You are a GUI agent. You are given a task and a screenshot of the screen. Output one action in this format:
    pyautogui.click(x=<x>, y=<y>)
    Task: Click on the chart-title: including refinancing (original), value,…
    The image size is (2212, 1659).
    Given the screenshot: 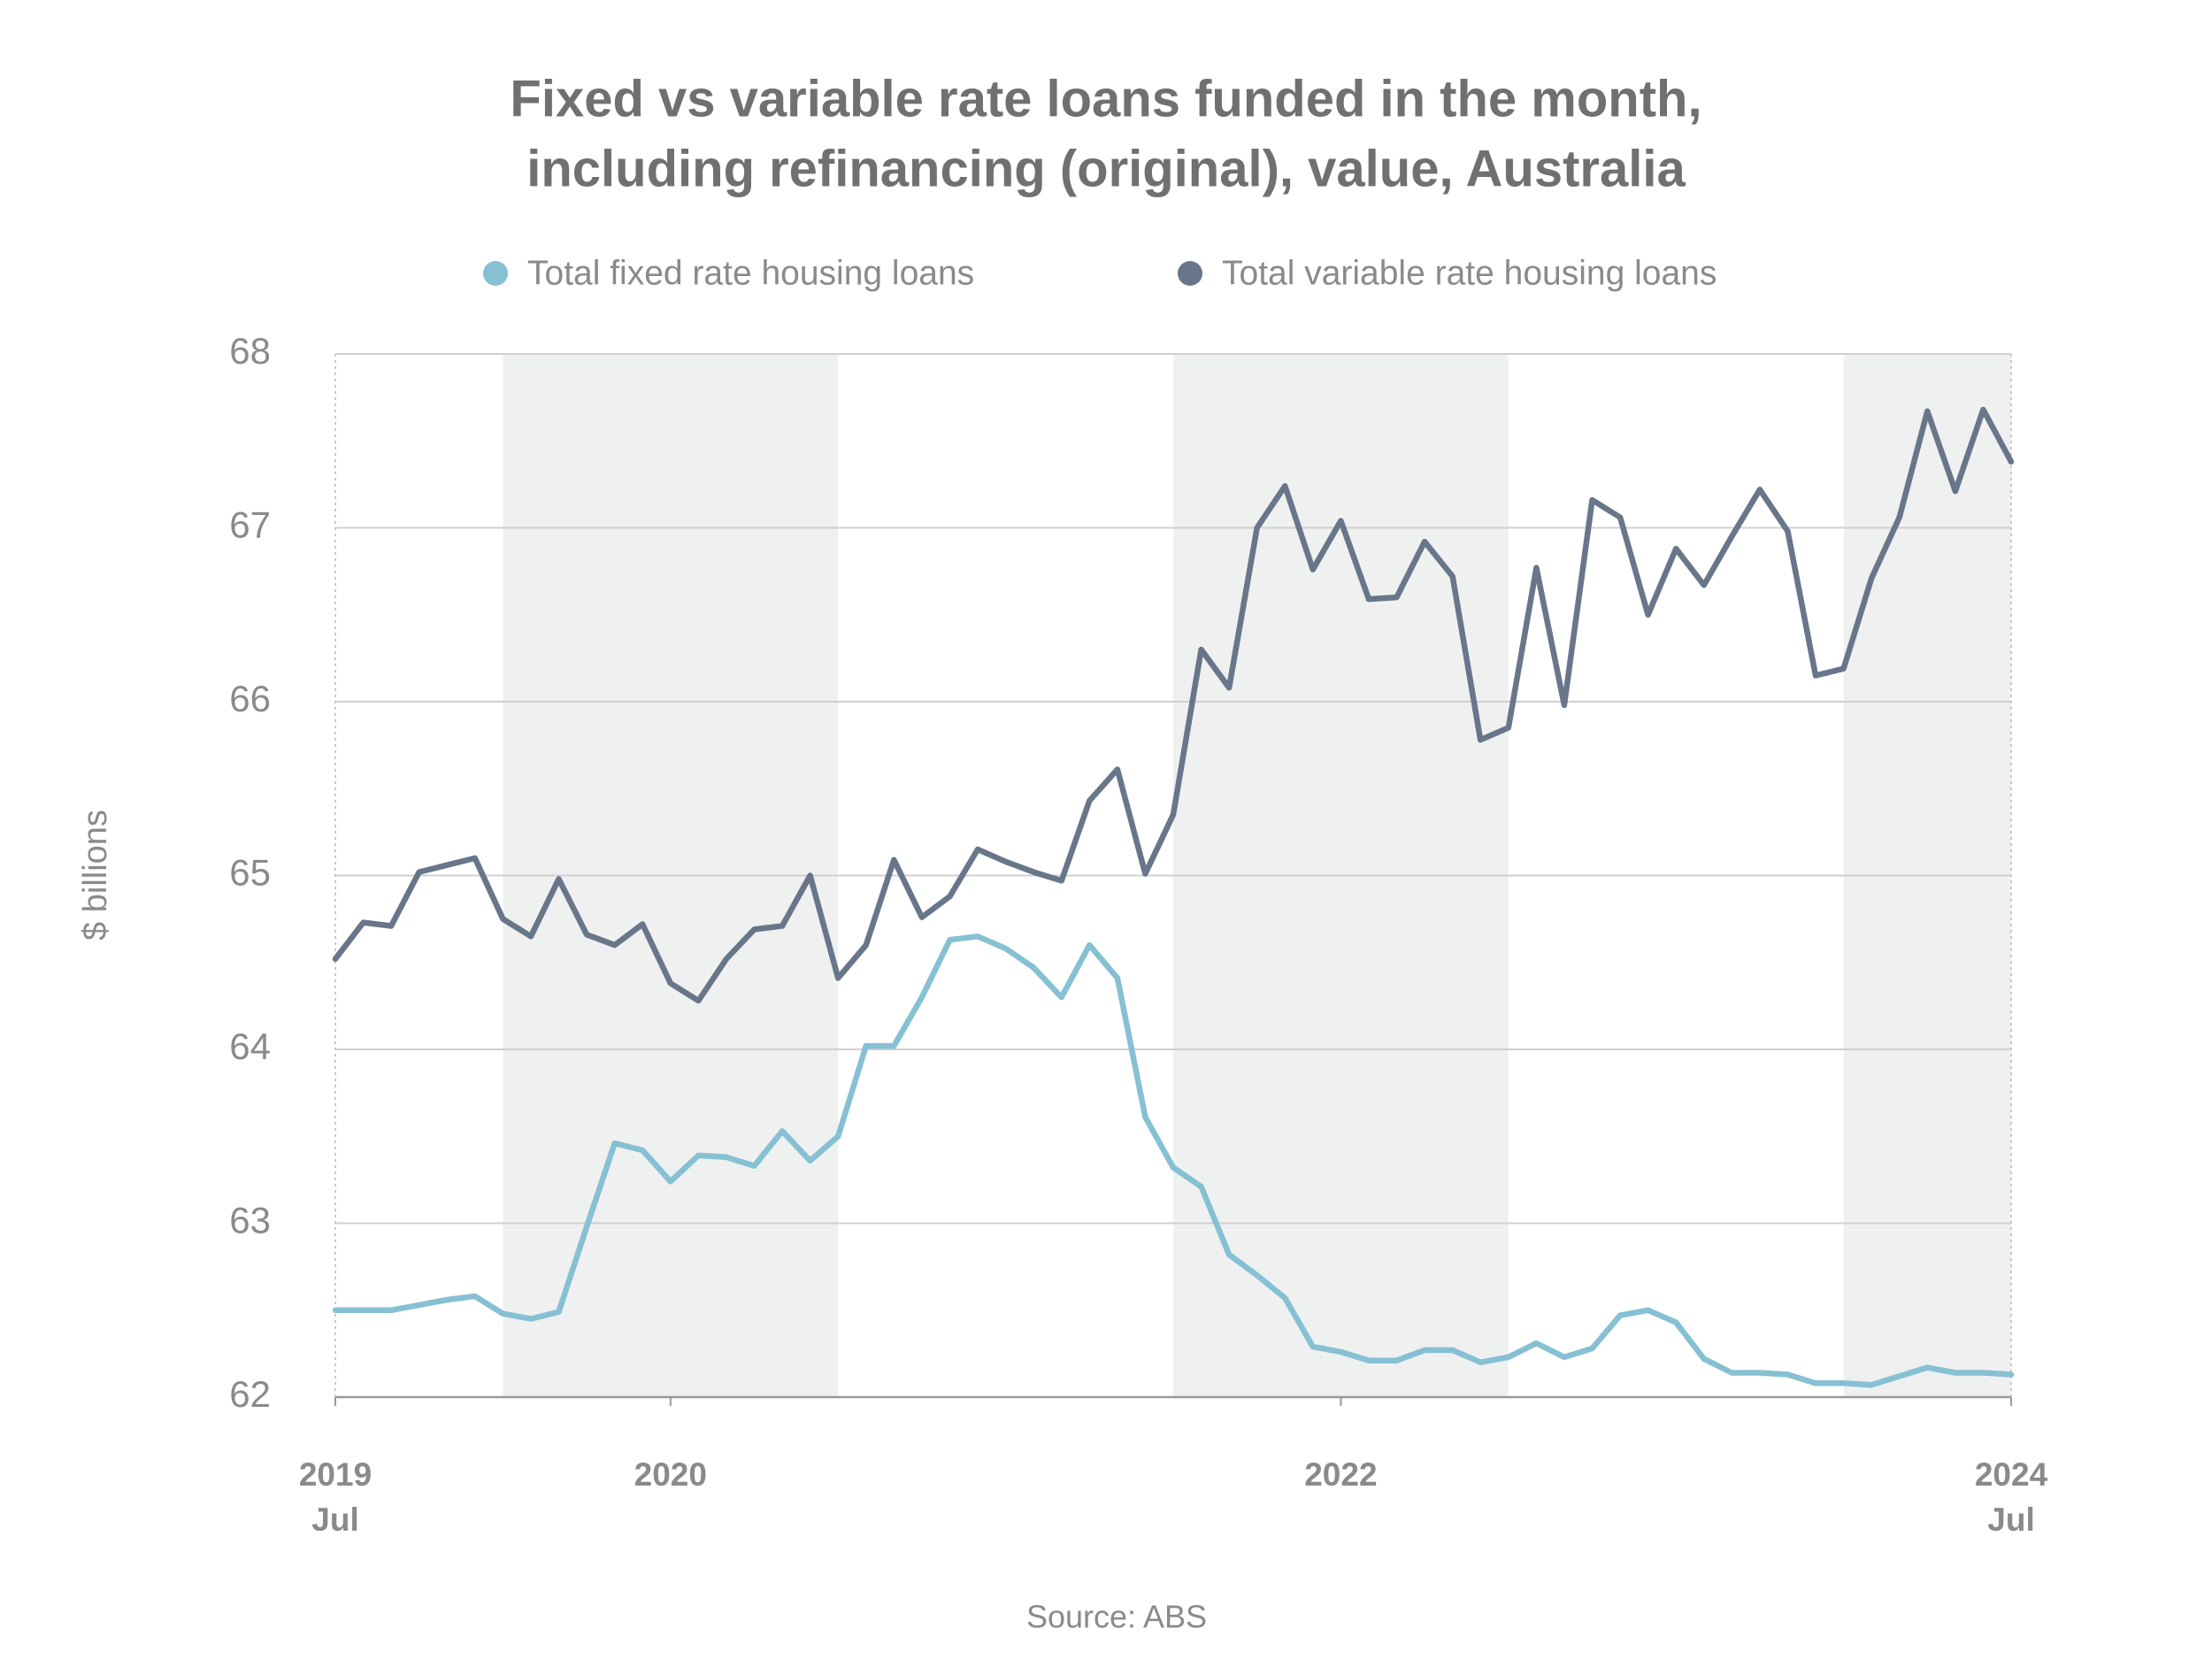 What is the action you would take?
    pyautogui.click(x=1106, y=169)
    